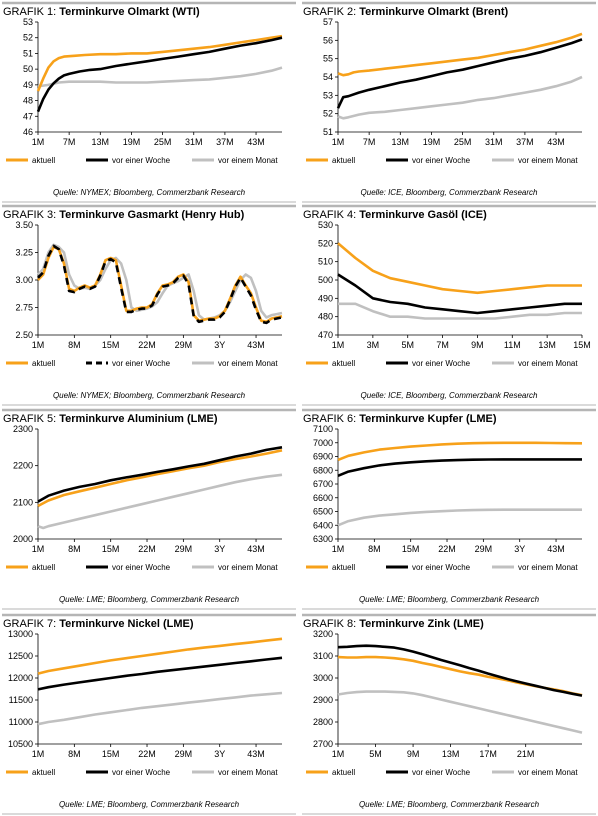 The image size is (598, 816). What do you see at coordinates (331, 419) in the screenshot?
I see `chart-prefix: GRAFIK 6:` at bounding box center [331, 419].